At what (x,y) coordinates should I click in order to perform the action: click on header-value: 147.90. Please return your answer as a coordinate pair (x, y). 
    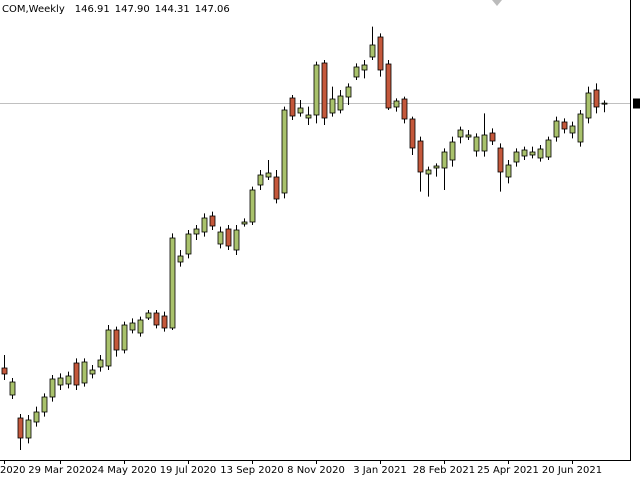
    Looking at the image, I should click on (132, 9).